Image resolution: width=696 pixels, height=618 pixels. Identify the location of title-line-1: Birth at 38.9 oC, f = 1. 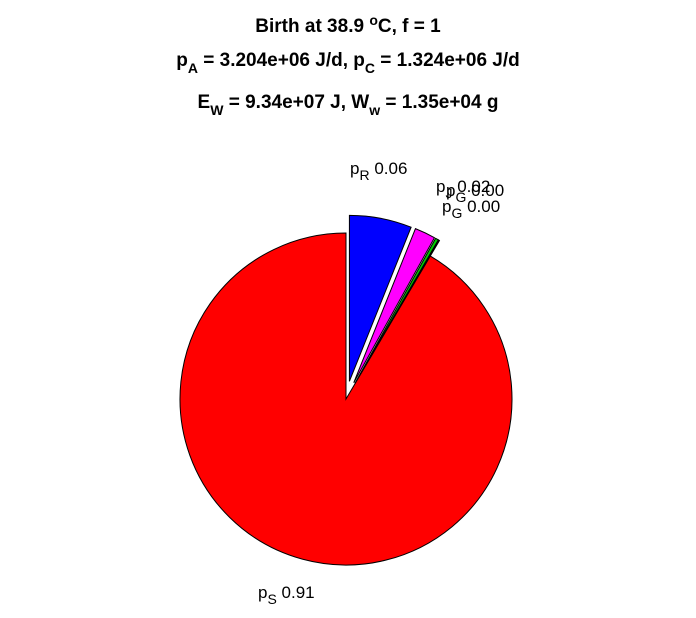
(348, 24).